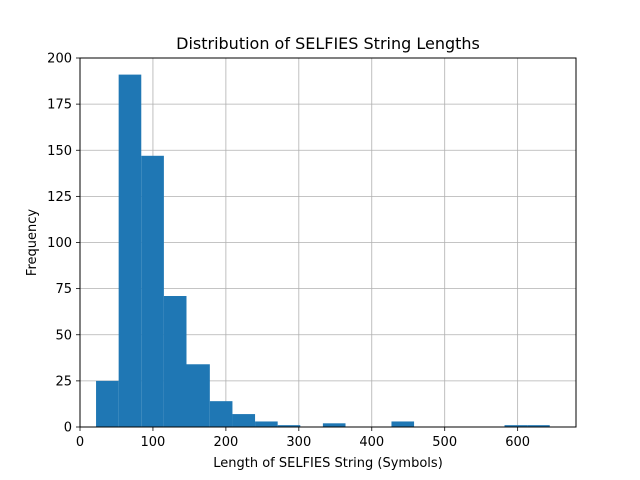  What do you see at coordinates (444, 442) in the screenshot?
I see `x-tick-label: 500` at bounding box center [444, 442].